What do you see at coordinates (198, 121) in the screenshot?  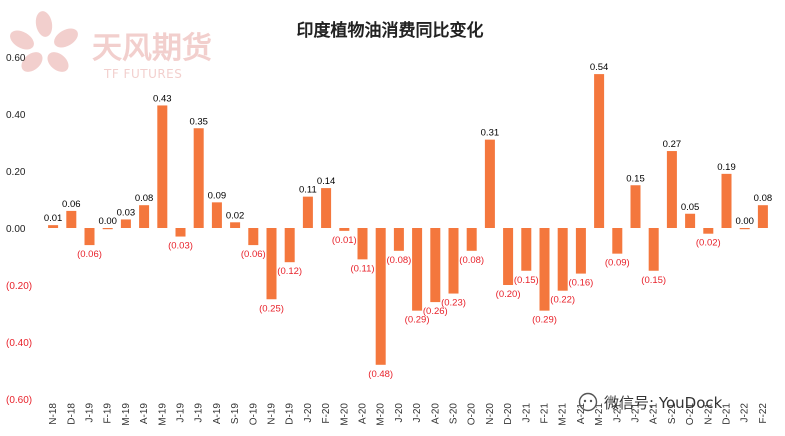 I see `data-label: 0.35` at bounding box center [198, 121].